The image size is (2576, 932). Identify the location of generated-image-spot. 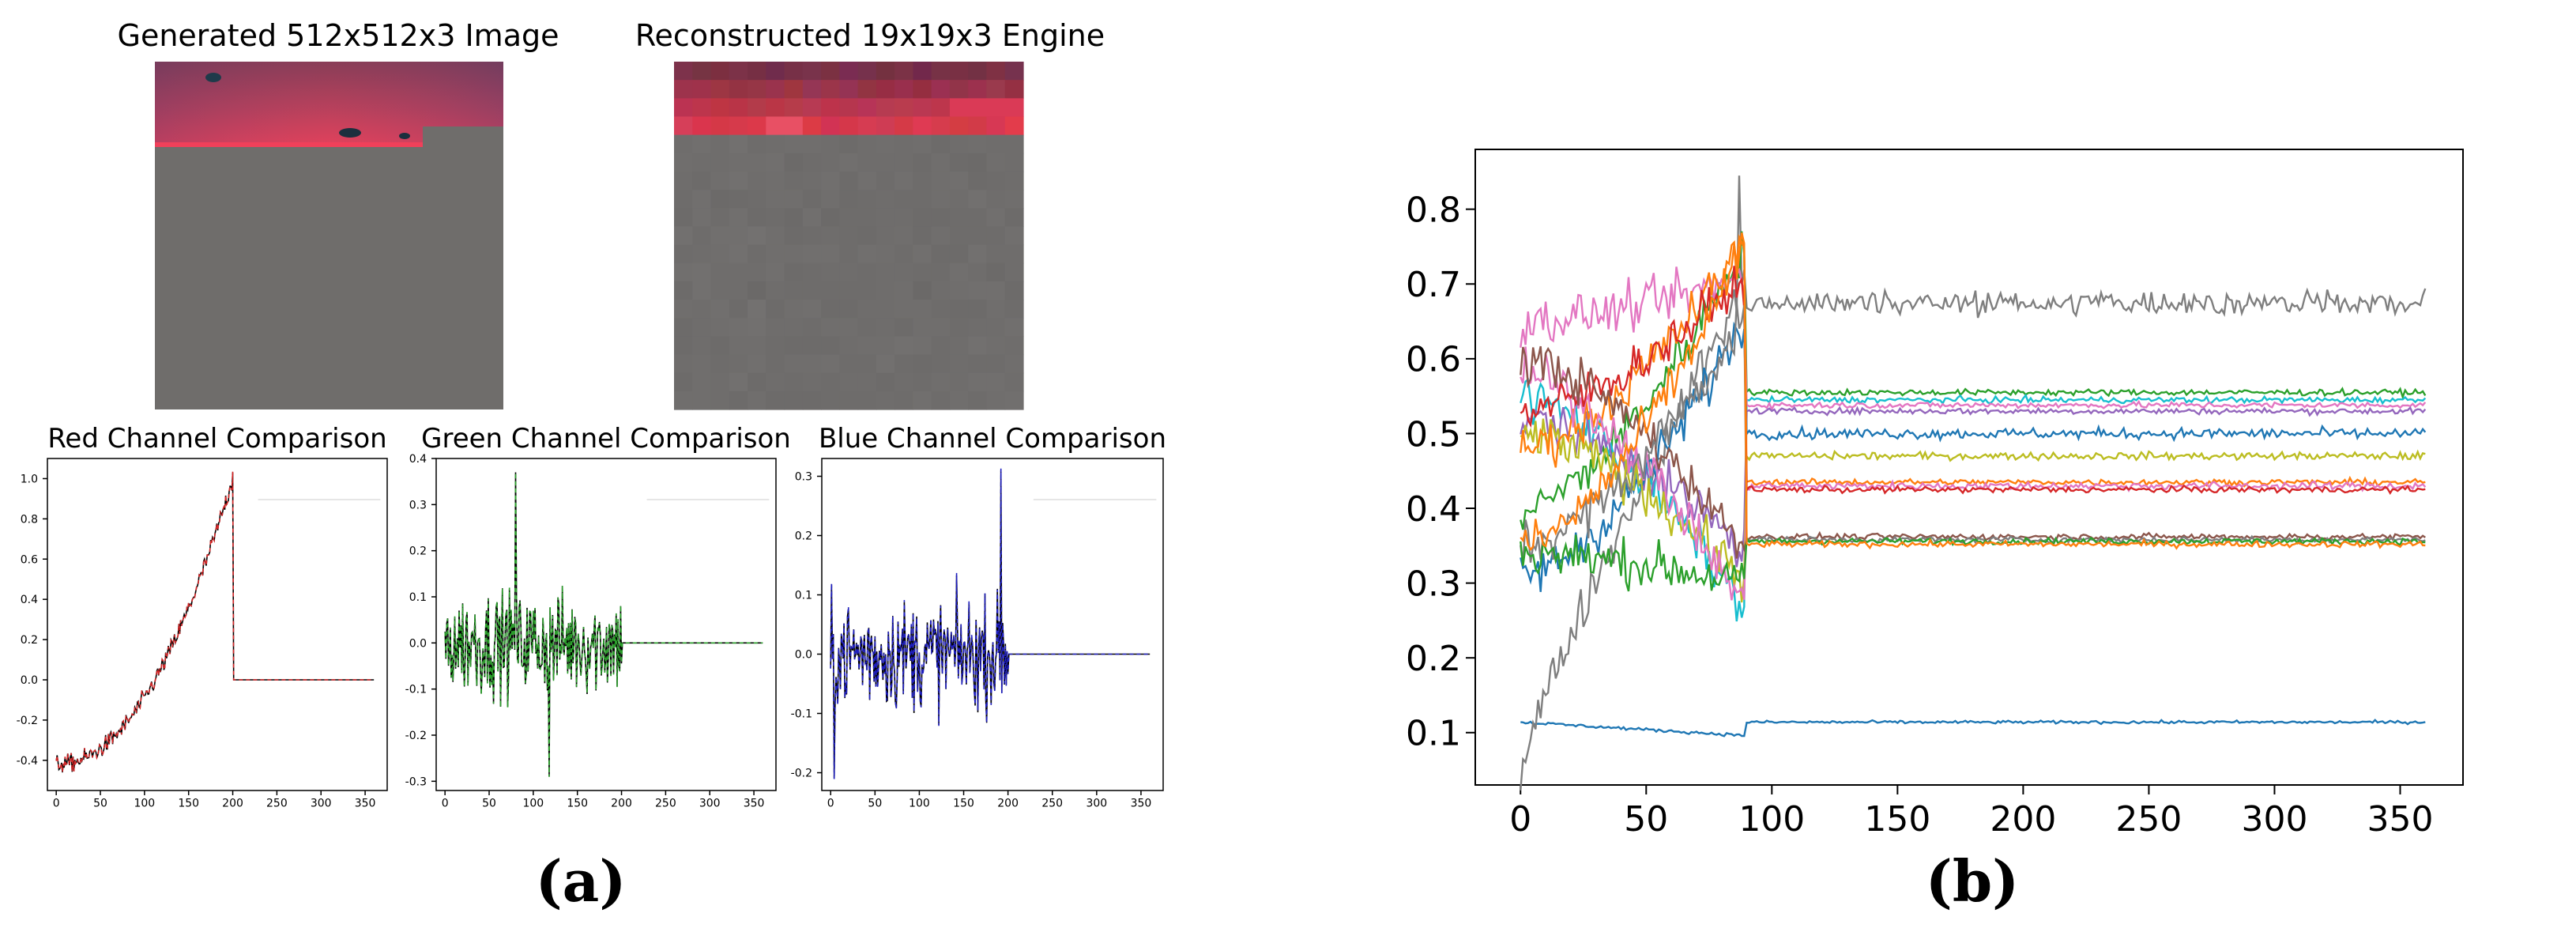
(350, 133).